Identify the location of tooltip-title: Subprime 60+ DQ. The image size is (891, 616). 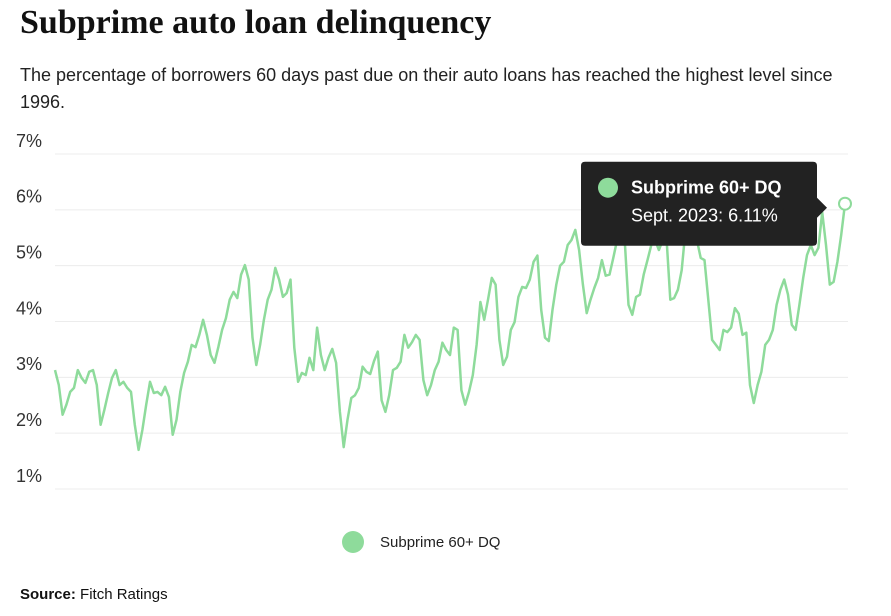
(706, 187).